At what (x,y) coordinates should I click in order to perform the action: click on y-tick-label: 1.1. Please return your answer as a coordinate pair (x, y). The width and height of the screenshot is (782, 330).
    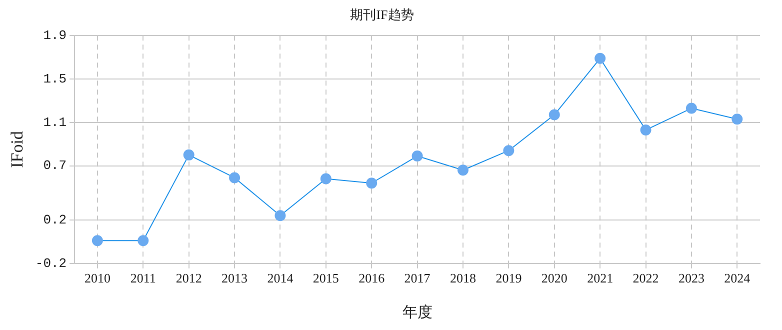
    Looking at the image, I should click on (55, 122).